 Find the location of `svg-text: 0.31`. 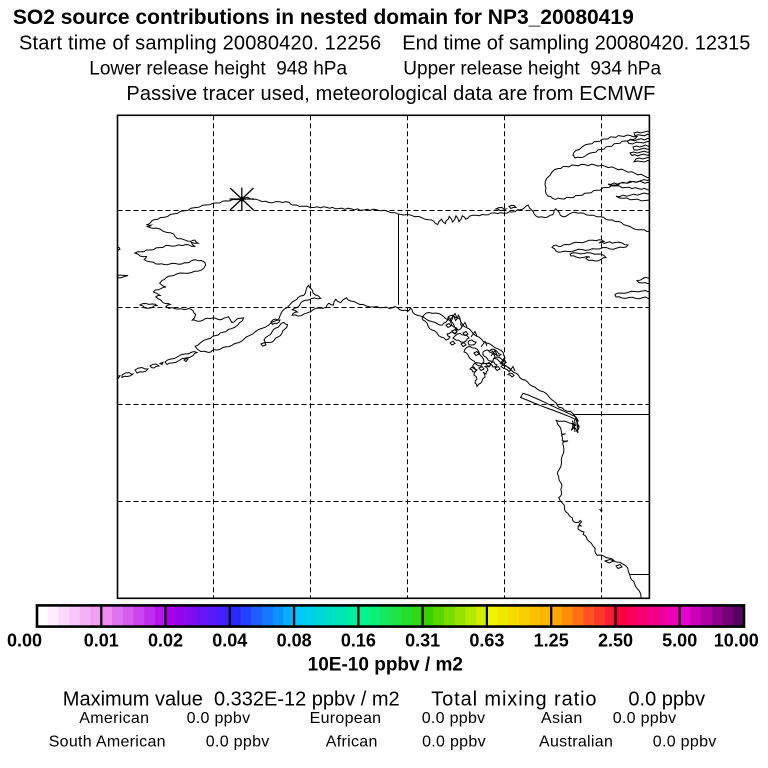

svg-text: 0.31 is located at coordinates (422, 641).